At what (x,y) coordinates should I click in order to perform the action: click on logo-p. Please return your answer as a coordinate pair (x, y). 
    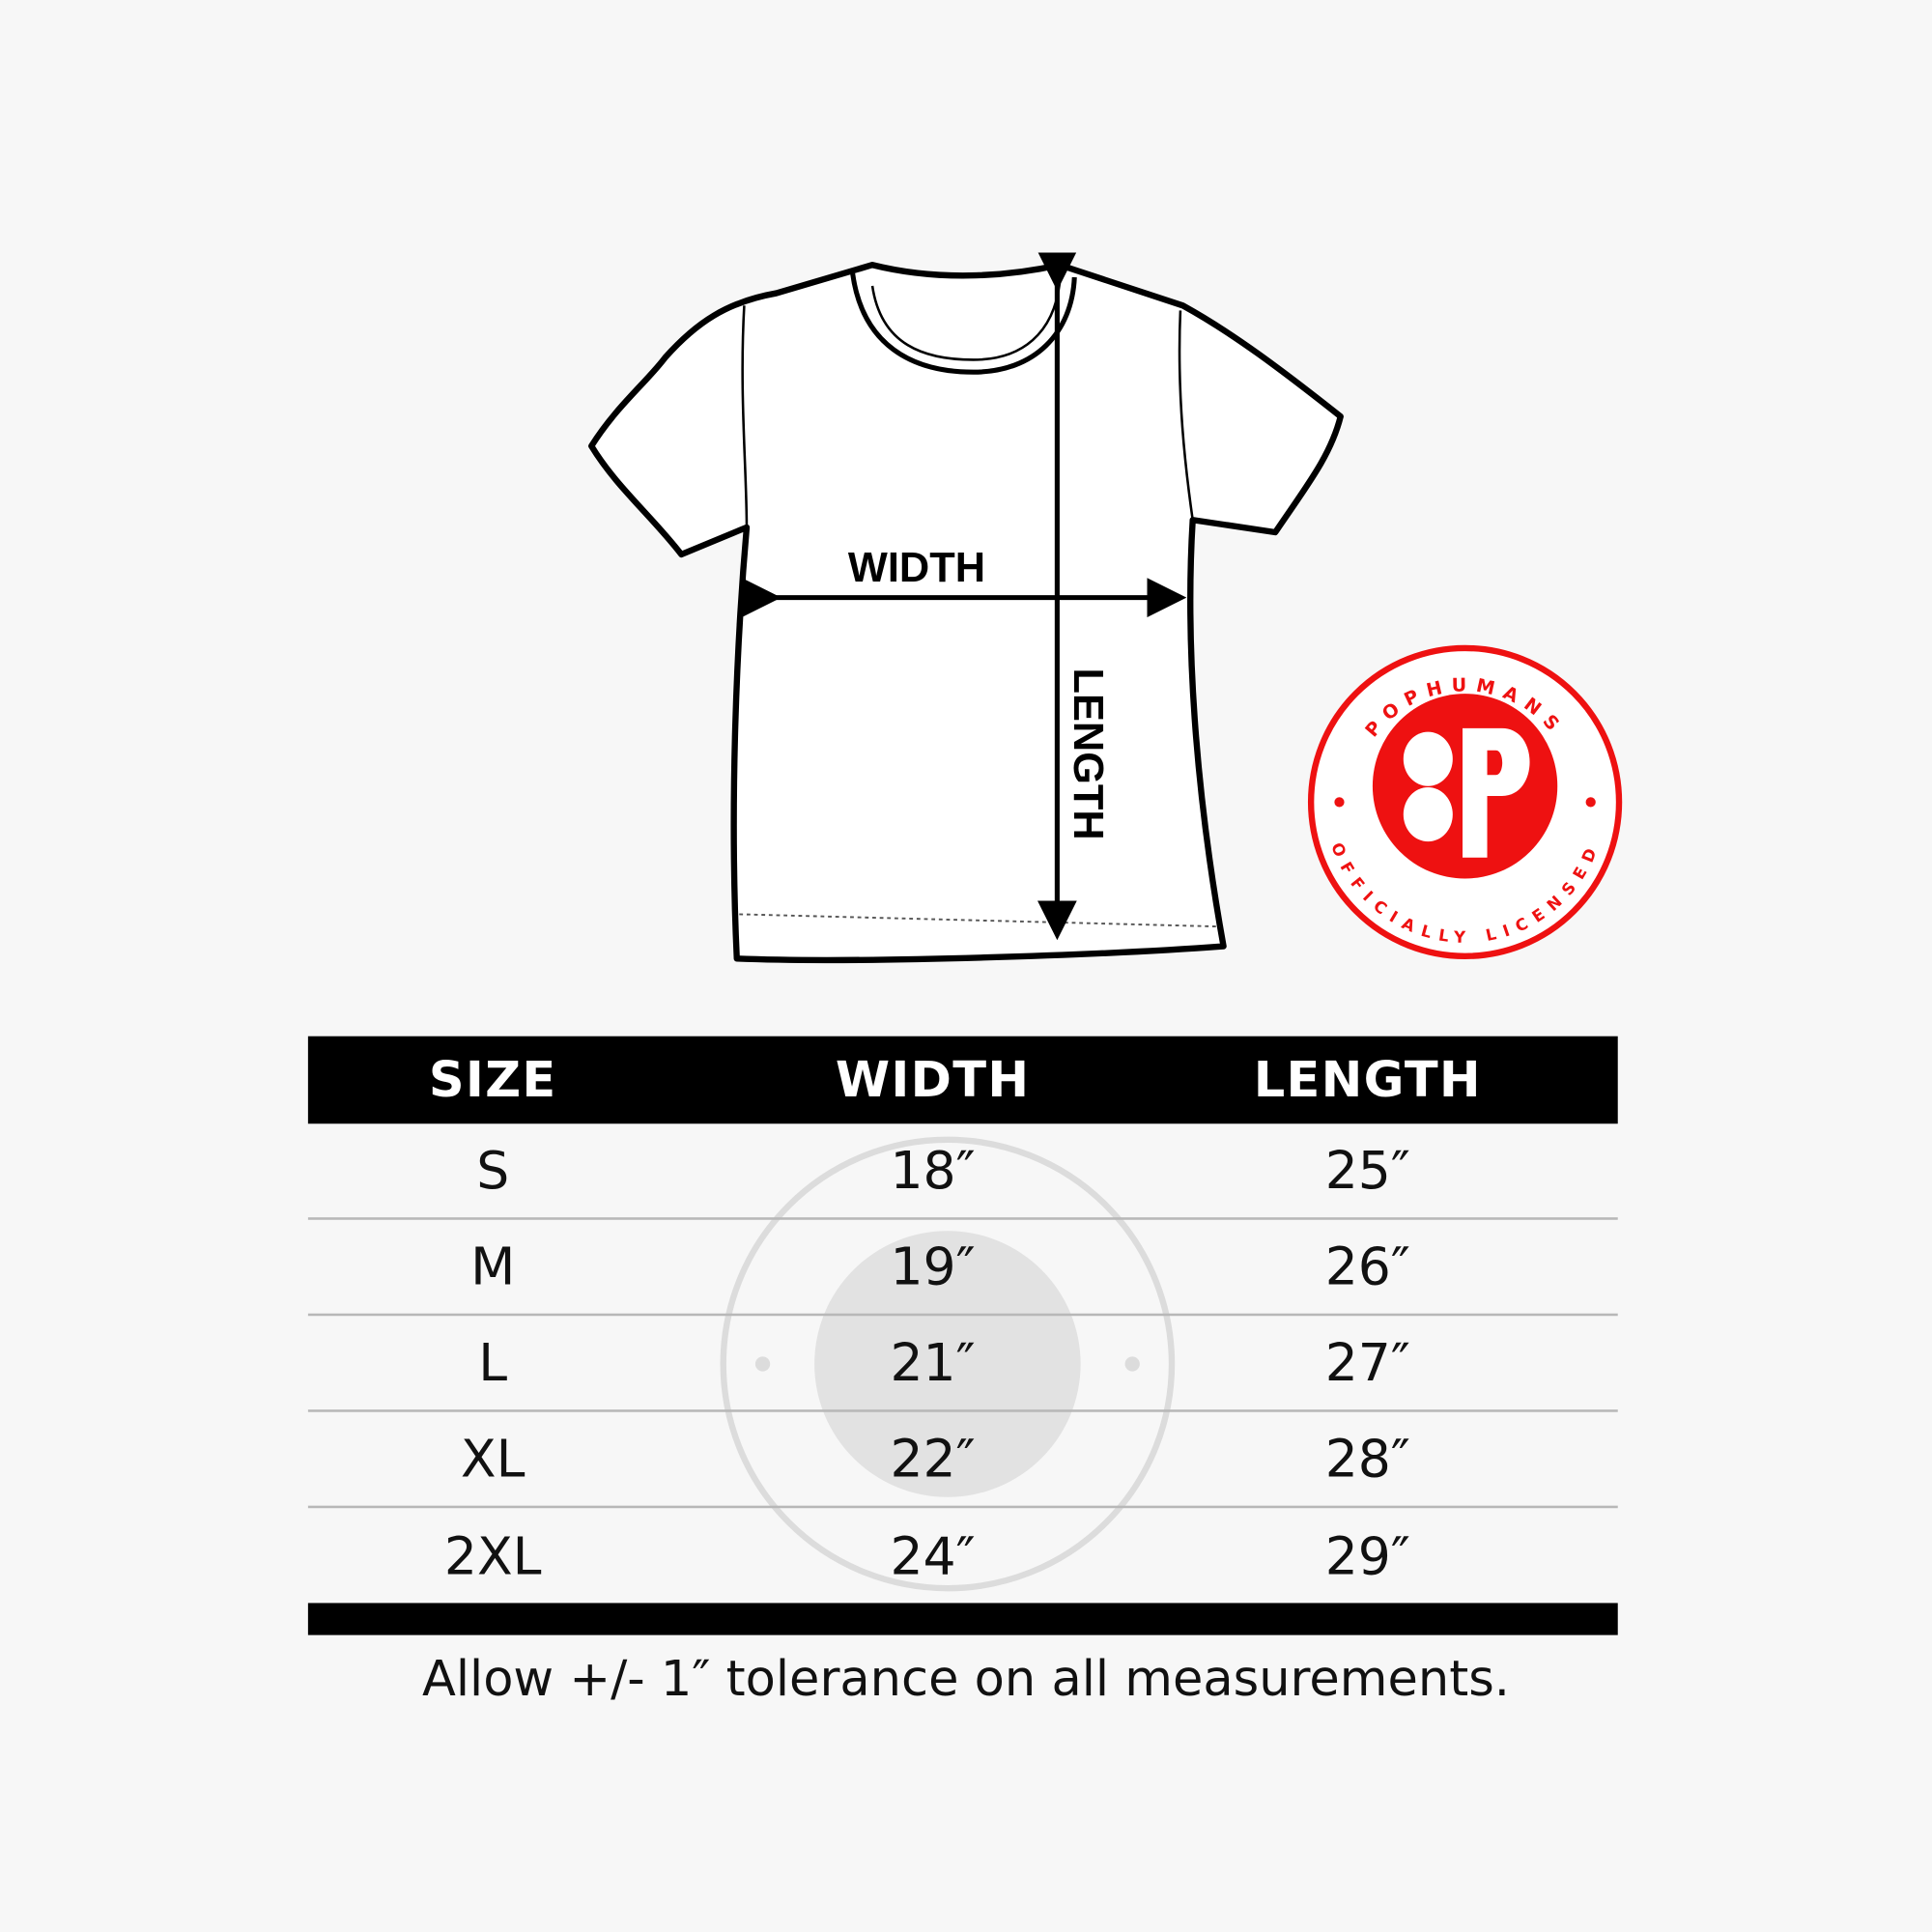
    Looking at the image, I should click on (1496, 792).